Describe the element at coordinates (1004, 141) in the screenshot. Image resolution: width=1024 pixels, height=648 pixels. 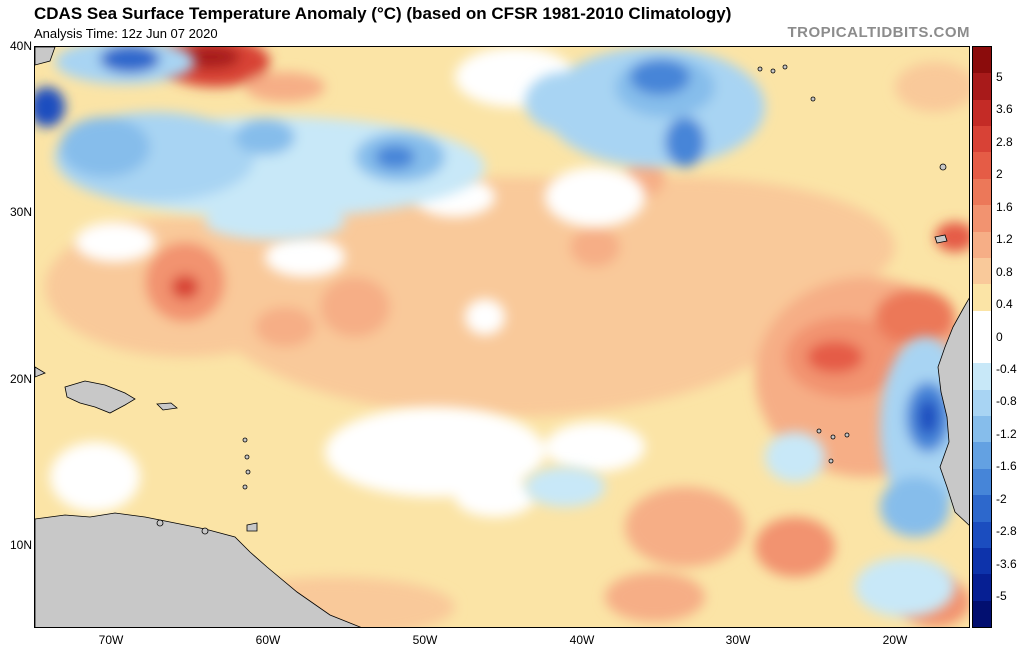
I see `colorbar-label: 2.8` at that location.